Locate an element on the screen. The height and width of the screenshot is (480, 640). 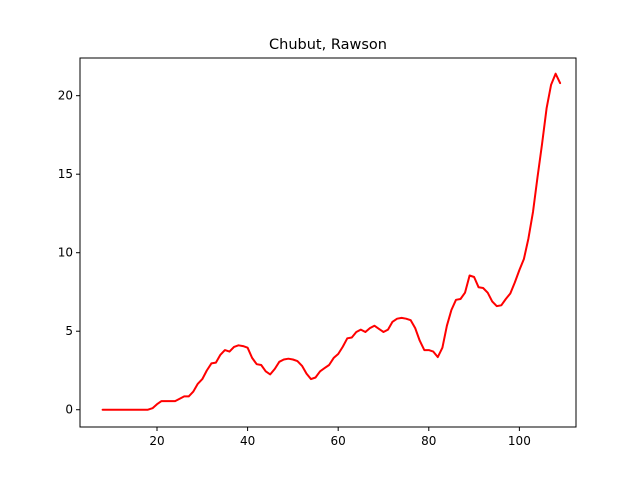
x-tick-label: 40 is located at coordinates (247, 441).